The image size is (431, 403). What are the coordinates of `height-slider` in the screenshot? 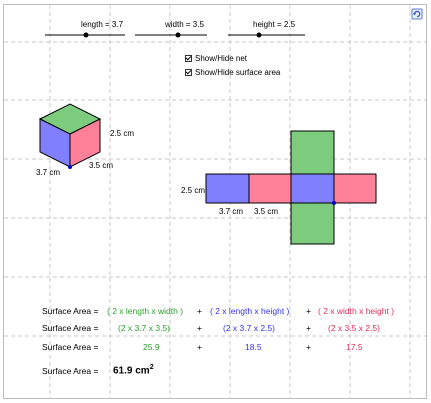 It's located at (266, 35).